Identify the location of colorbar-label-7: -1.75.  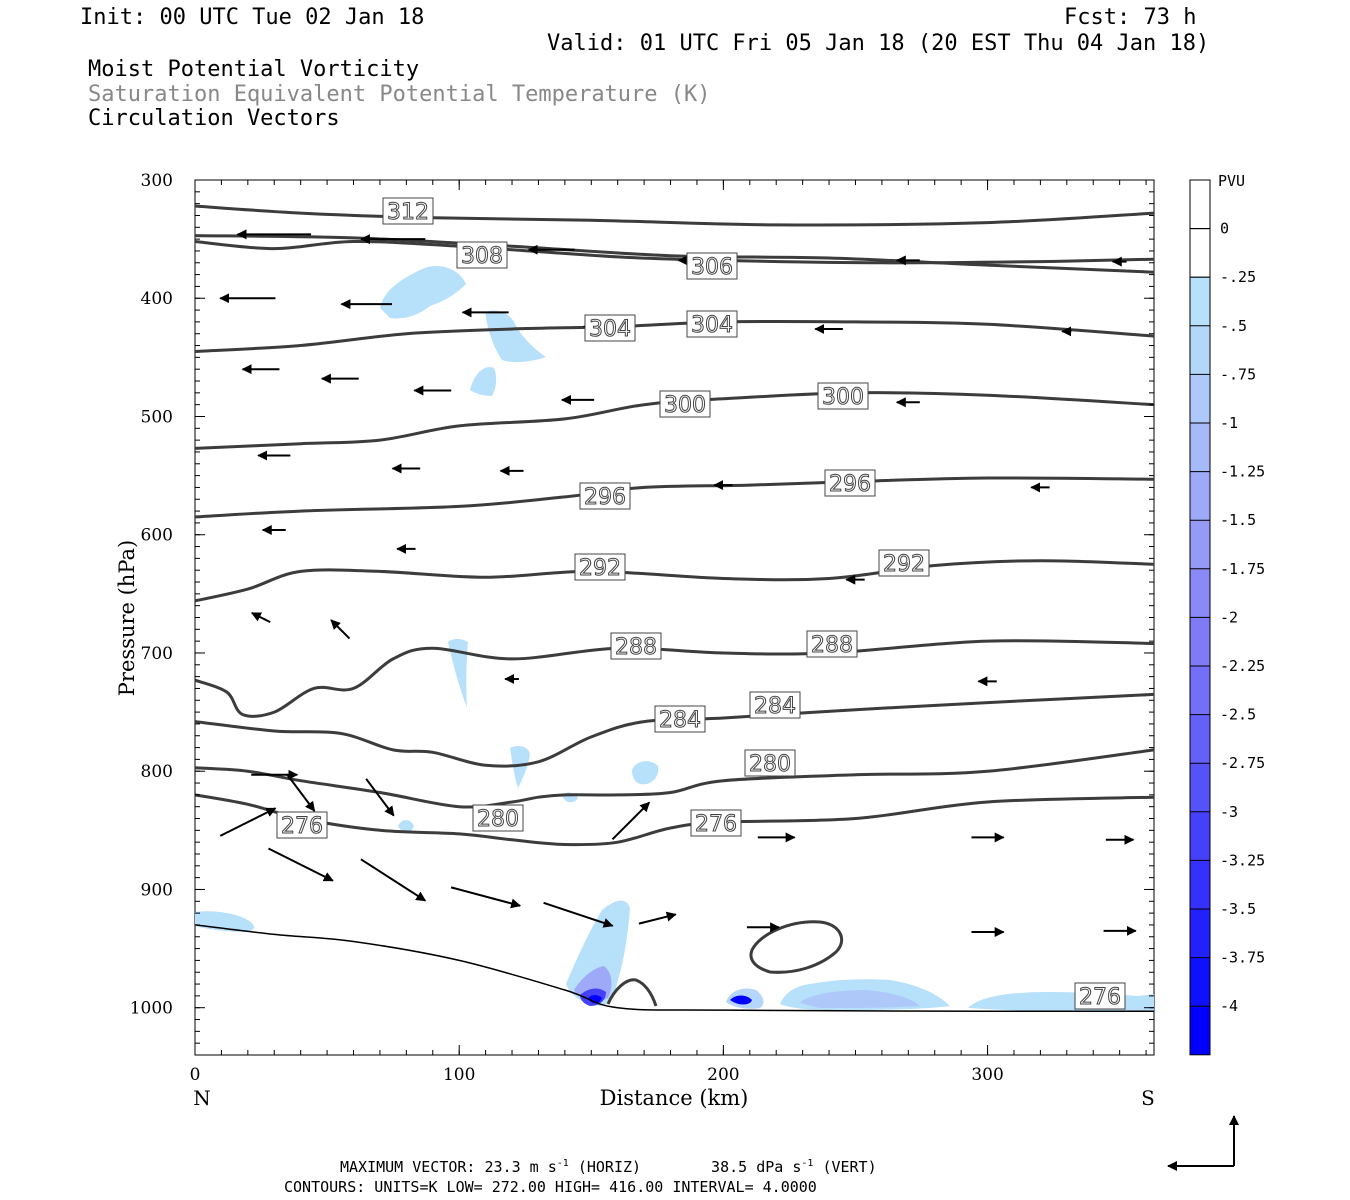
(1242, 569).